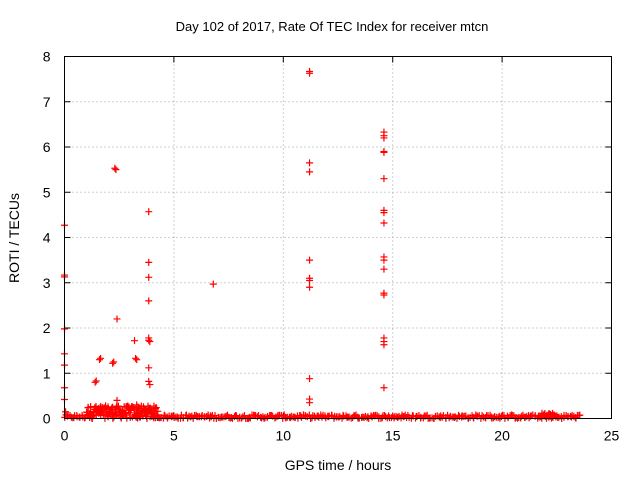 This screenshot has width=640, height=480. What do you see at coordinates (47, 102) in the screenshot?
I see `y-tick-label: 7` at bounding box center [47, 102].